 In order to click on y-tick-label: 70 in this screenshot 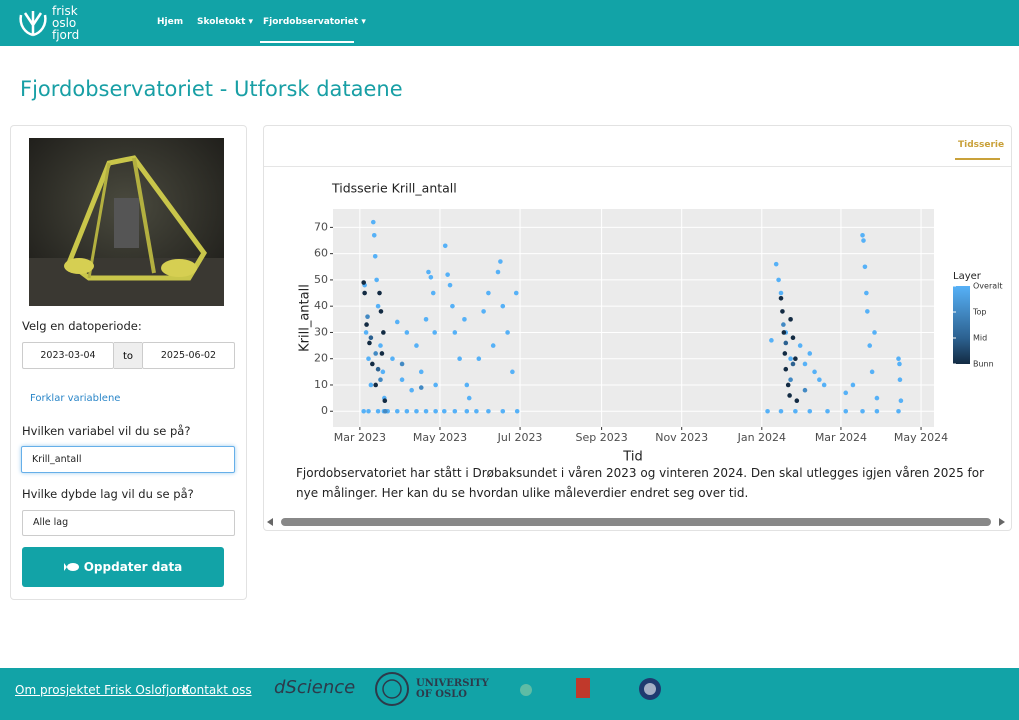, I will do `click(321, 226)`.